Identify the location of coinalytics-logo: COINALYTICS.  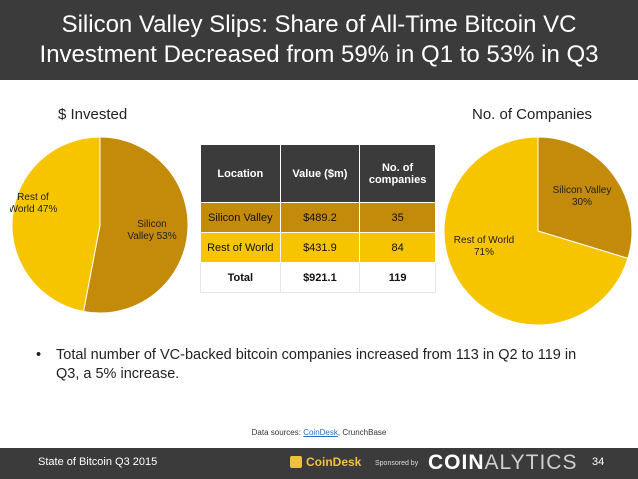
(502, 463).